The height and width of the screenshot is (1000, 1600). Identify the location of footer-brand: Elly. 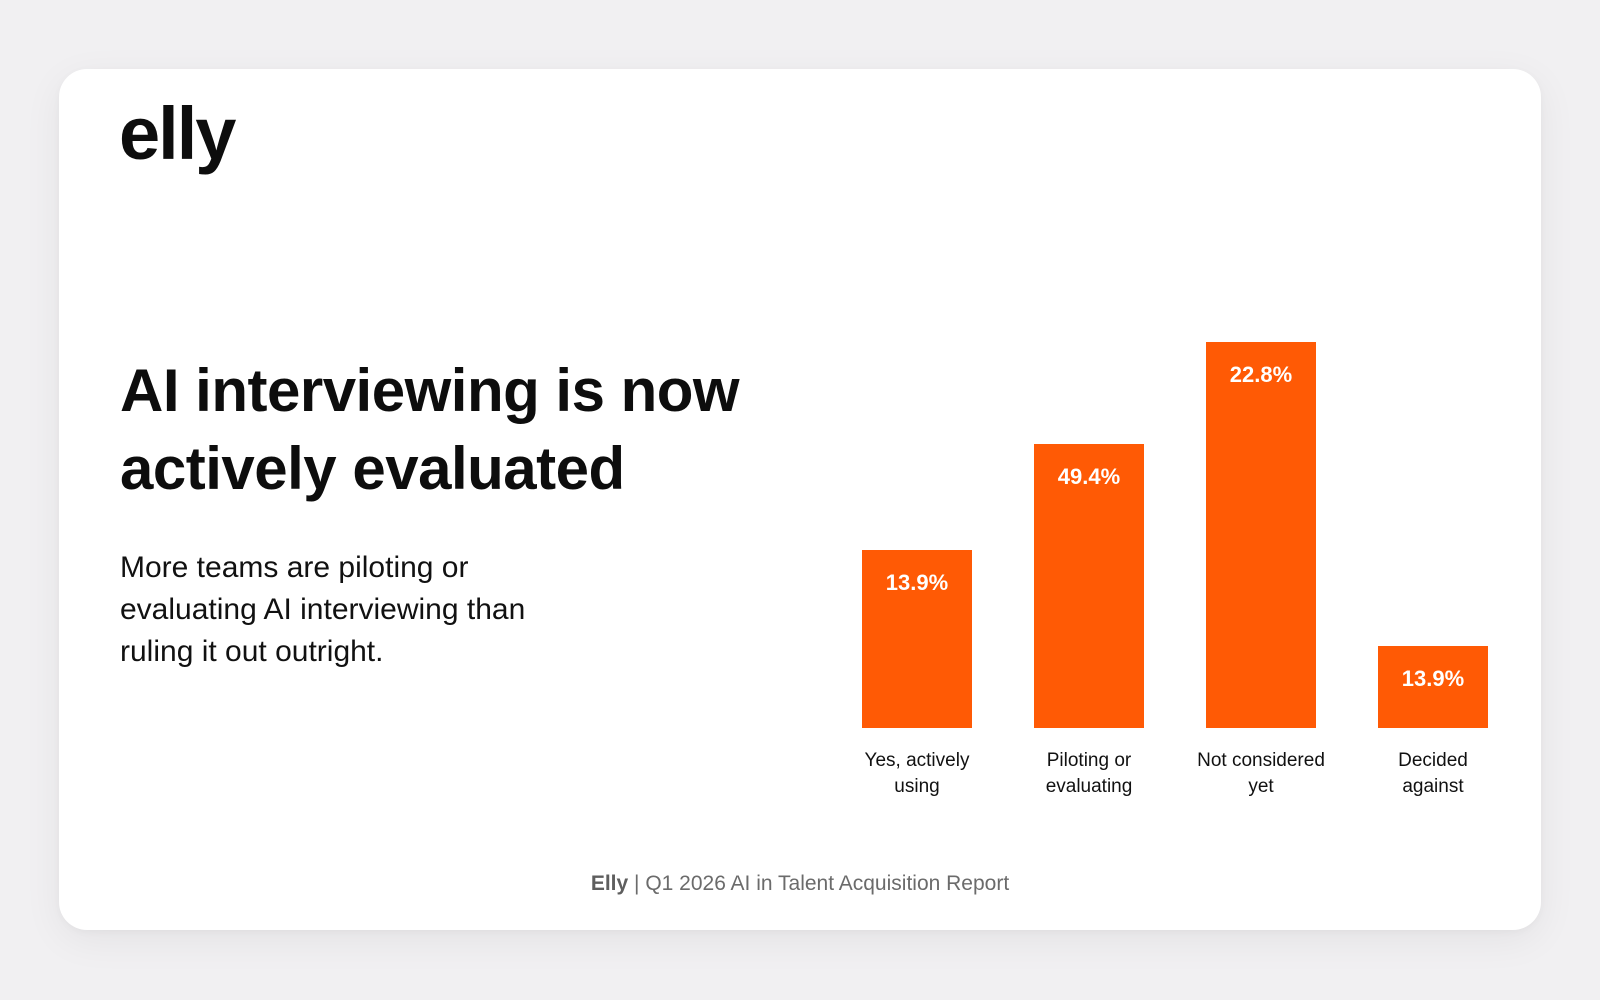
(609, 883).